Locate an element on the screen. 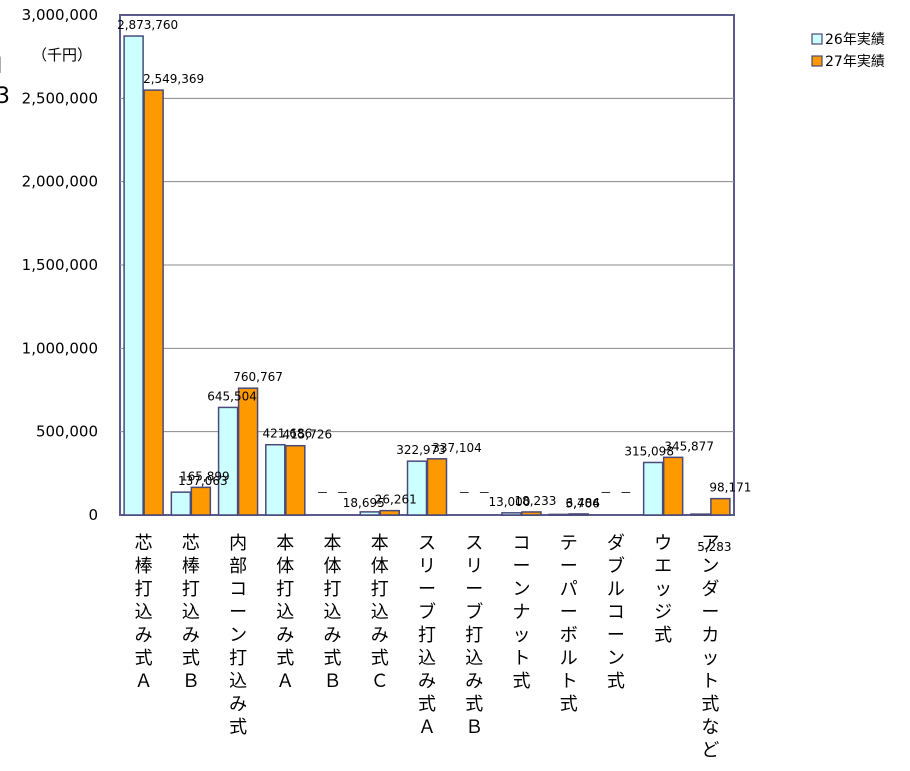 This screenshot has height=771, width=910. data-label: 5,283 is located at coordinates (714, 547).